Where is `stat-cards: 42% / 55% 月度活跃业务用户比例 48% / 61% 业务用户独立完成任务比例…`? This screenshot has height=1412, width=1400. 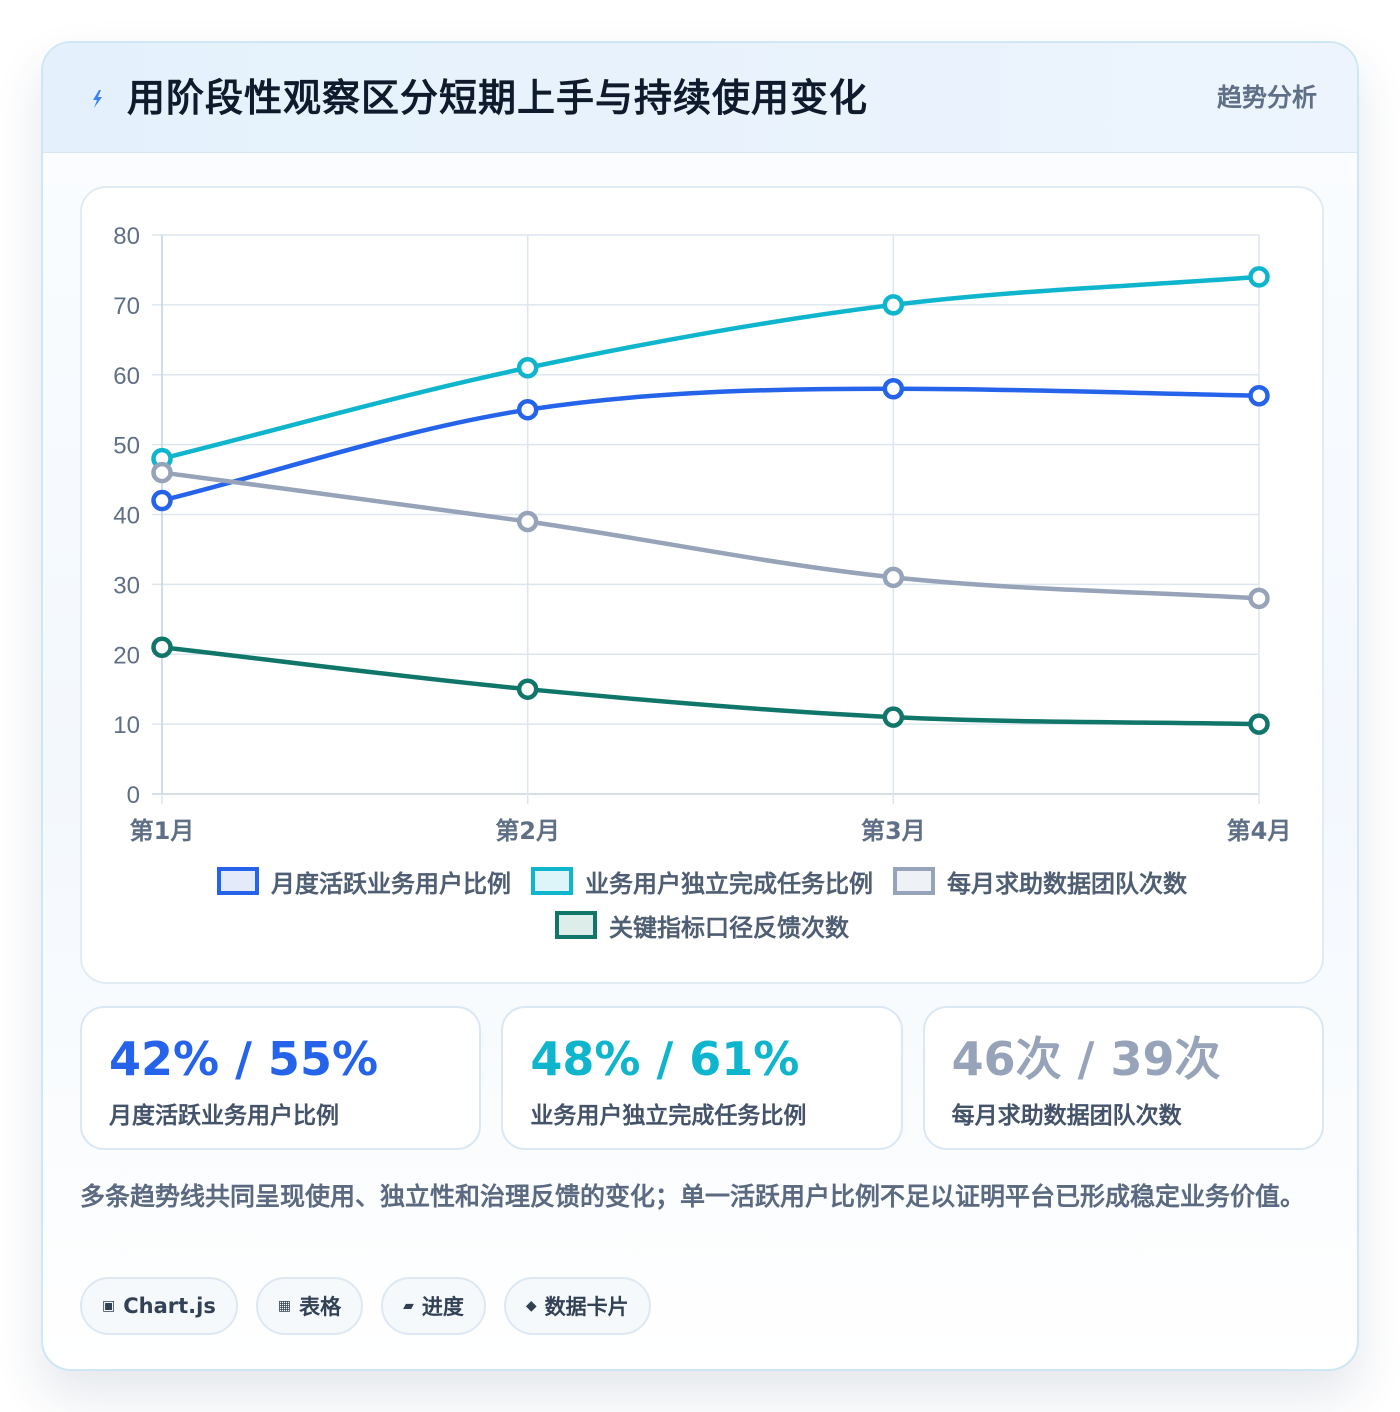
stat-cards: 42% / 55% 月度活跃业务用户比例 48% / 61% 业务用户独立完成任务比例… is located at coordinates (702, 1078).